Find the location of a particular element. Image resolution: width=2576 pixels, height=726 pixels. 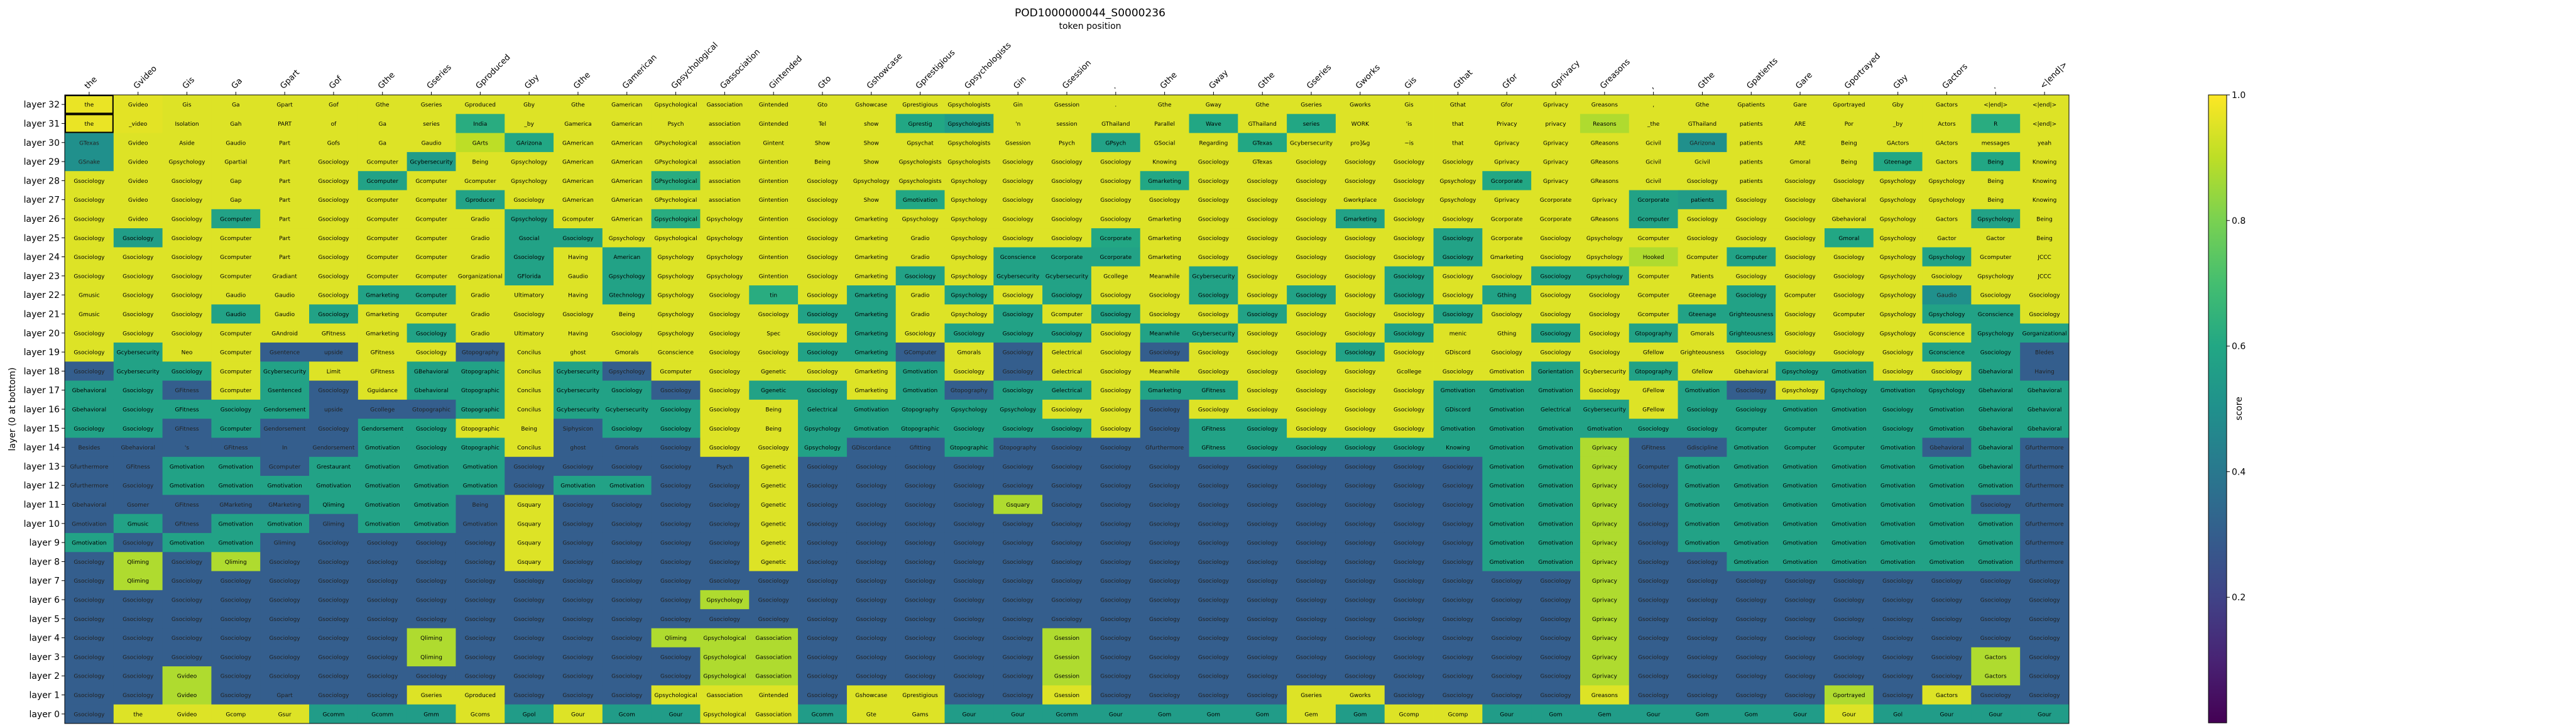

colorbar-tick-label: 1.0 is located at coordinates (2239, 96).